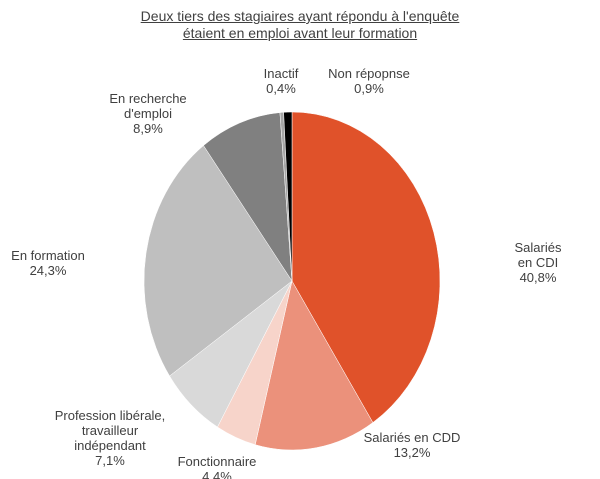 The height and width of the screenshot is (479, 600). Describe the element at coordinates (369, 73) in the screenshot. I see `category-label: Non répopnse` at that location.